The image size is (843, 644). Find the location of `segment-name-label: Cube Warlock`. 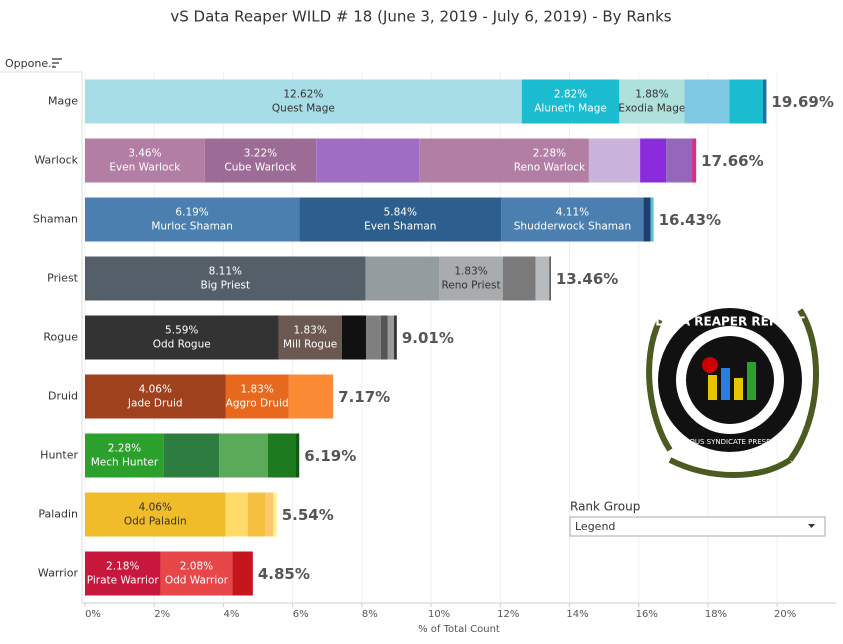

segment-name-label: Cube Warlock is located at coordinates (260, 168).